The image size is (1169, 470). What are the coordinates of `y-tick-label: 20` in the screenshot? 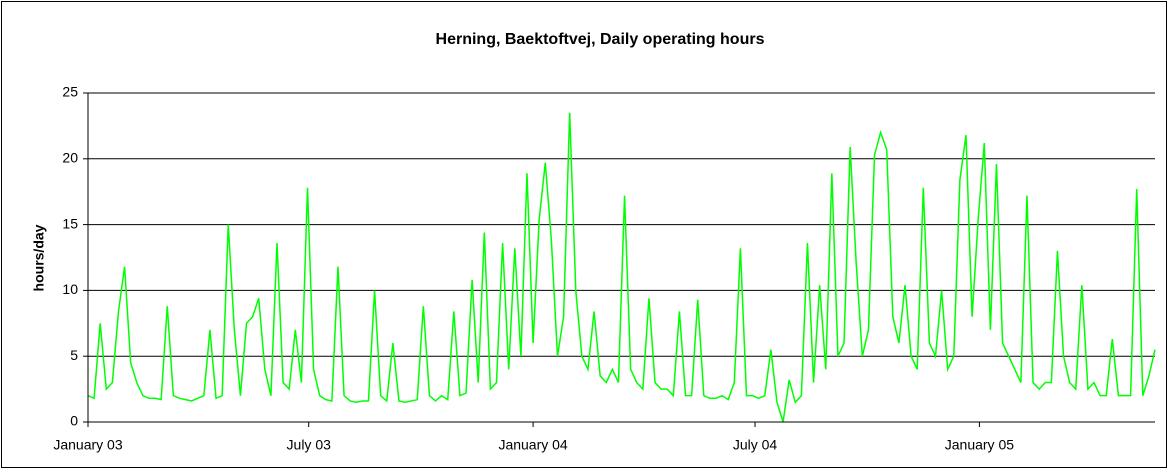 It's located at (70, 158).